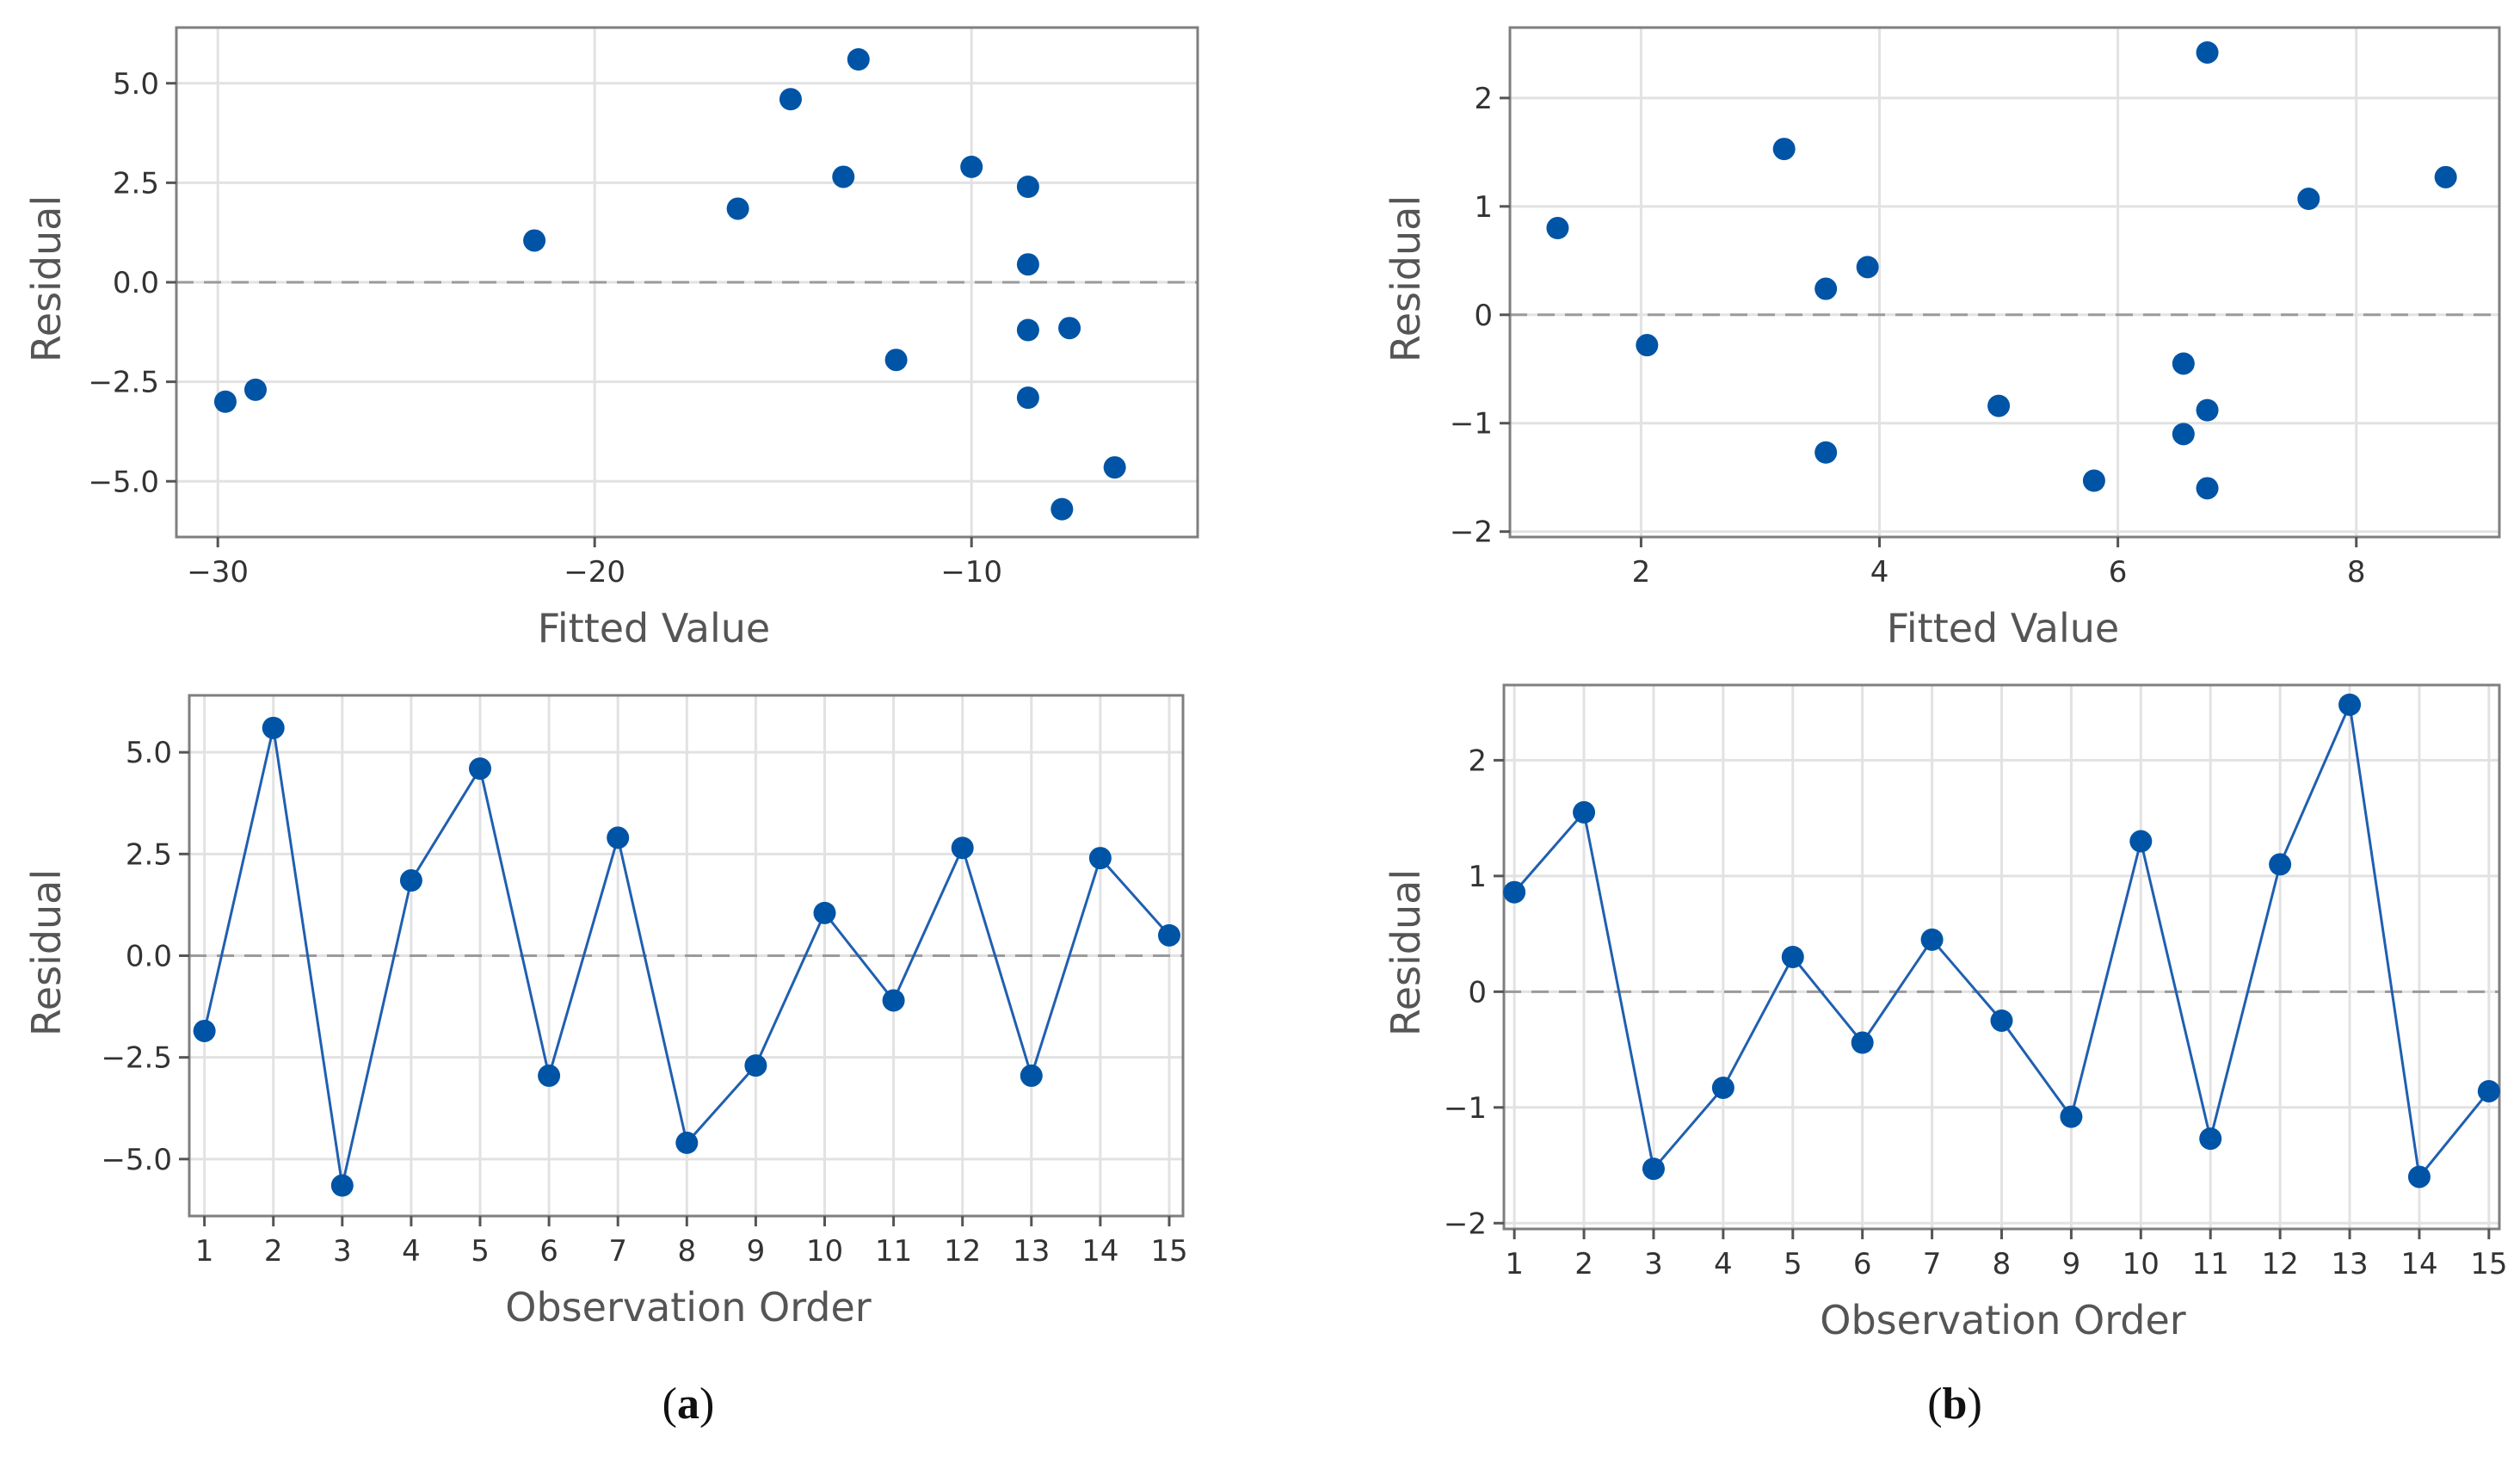 This screenshot has height=1457, width=2520. I want to click on caption-b: (b), so click(1954, 1404).